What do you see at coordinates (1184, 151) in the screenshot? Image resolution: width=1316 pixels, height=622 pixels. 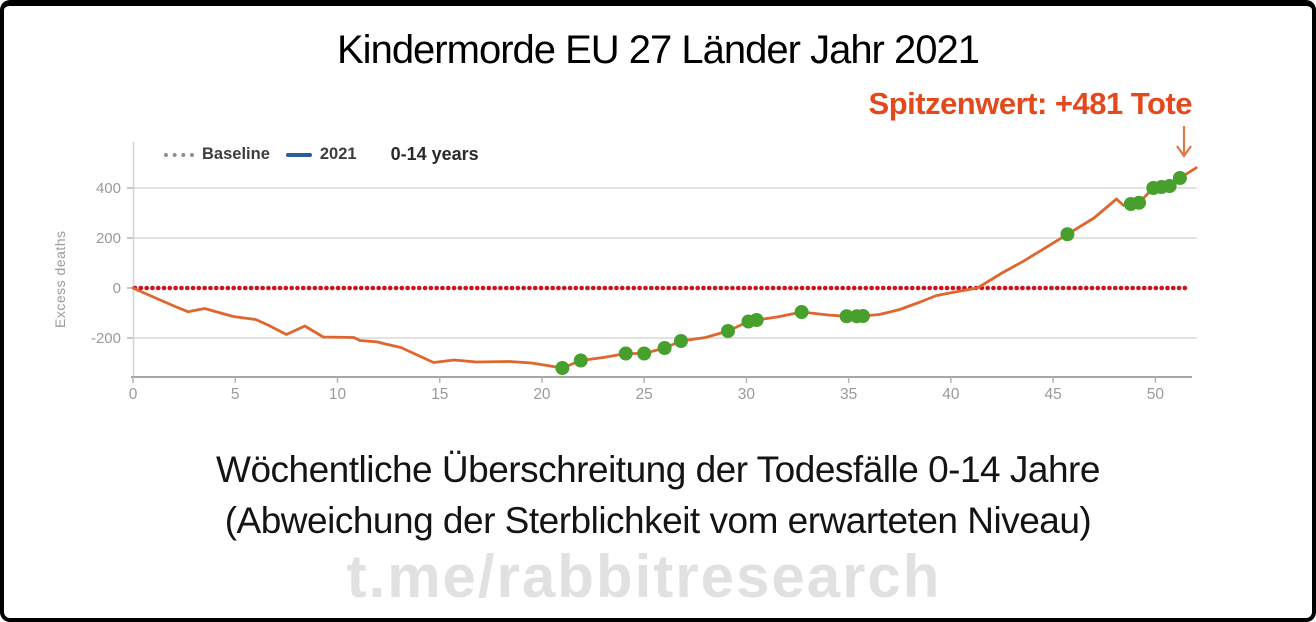 I see `peak-arrowhead-icon` at bounding box center [1184, 151].